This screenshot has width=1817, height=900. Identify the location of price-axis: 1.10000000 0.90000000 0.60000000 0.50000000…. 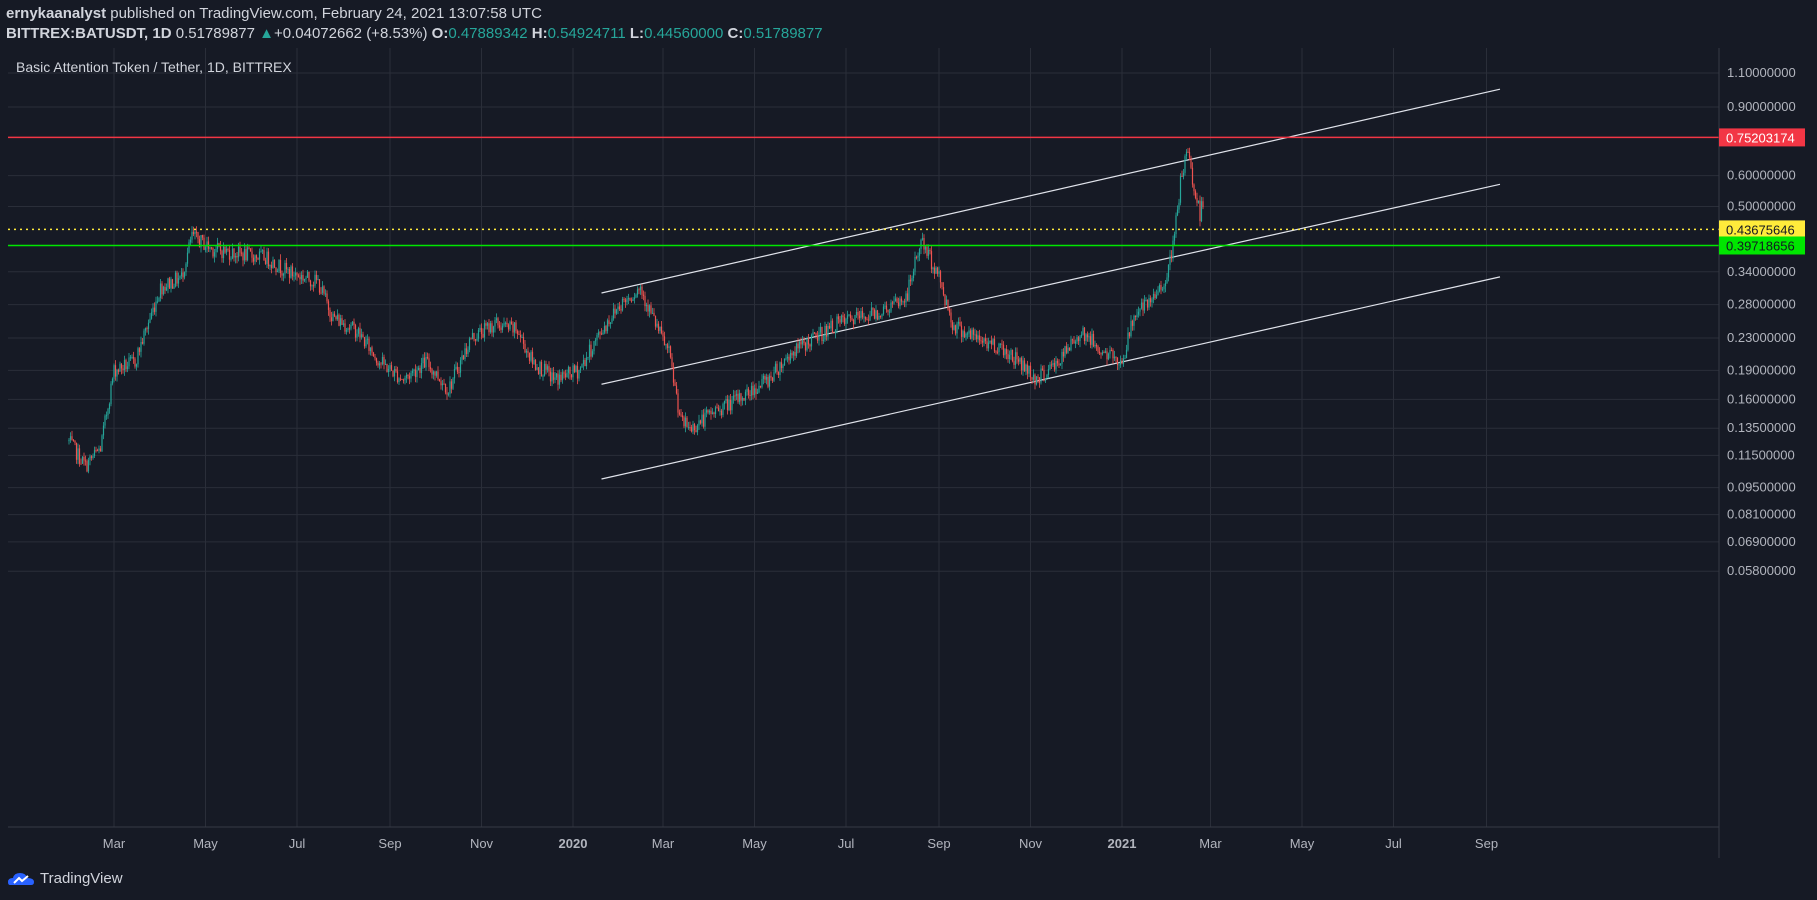
(1761, 321).